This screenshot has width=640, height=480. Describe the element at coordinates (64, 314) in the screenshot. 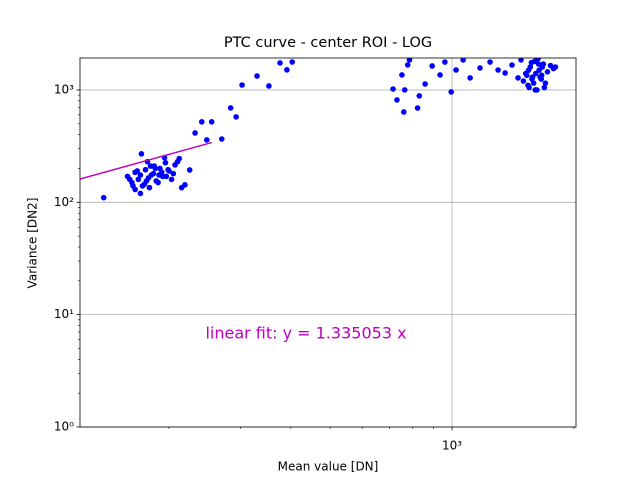

I see `y-tick-label: 10¹` at that location.